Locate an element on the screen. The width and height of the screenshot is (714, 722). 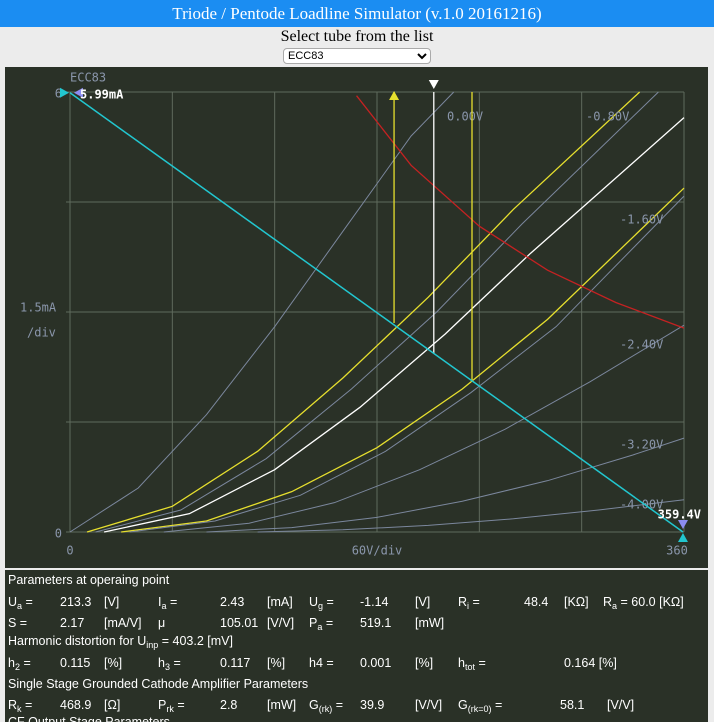
curve-label: -3.20V is located at coordinates (641, 445).